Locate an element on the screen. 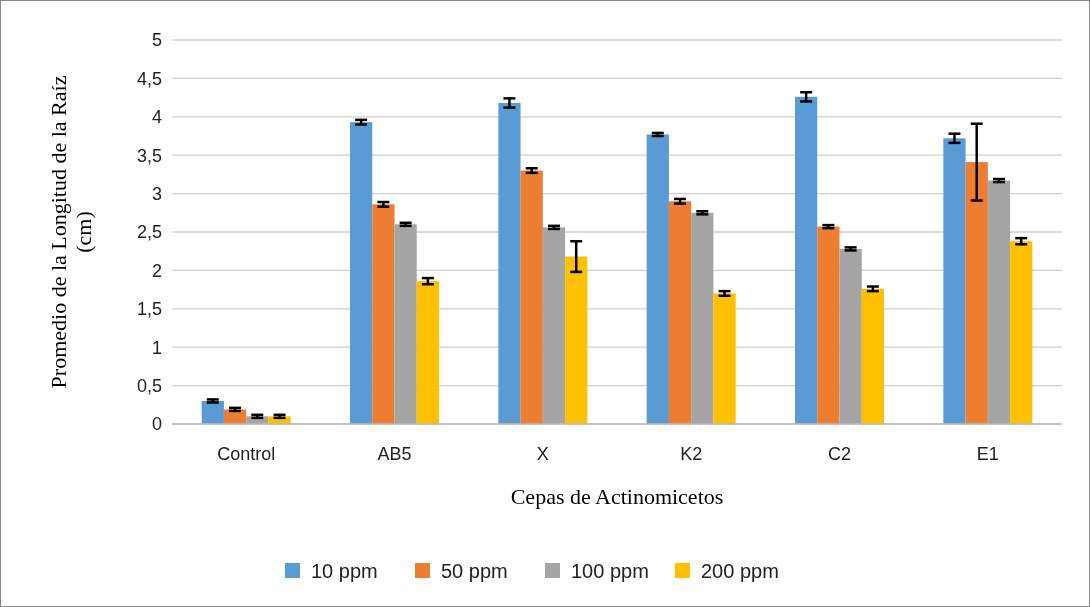 Image resolution: width=1090 pixels, height=607 pixels. x-tick-label: E1 is located at coordinates (987, 454).